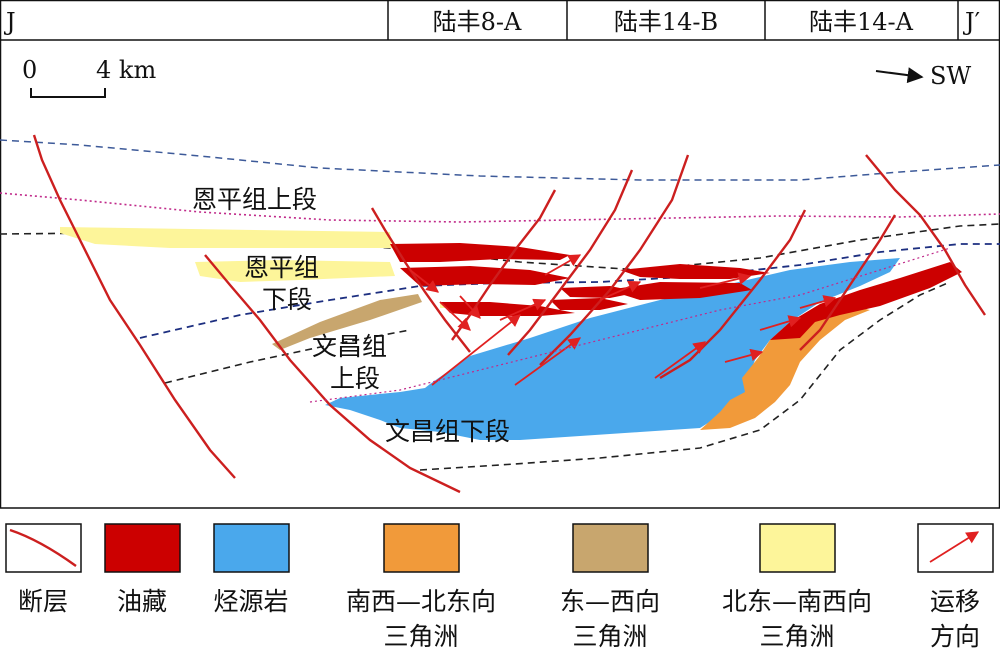 Image resolution: width=1000 pixels, height=657 pixels. I want to click on unit-label-enping-lower-1: 恩平组, so click(281, 267).